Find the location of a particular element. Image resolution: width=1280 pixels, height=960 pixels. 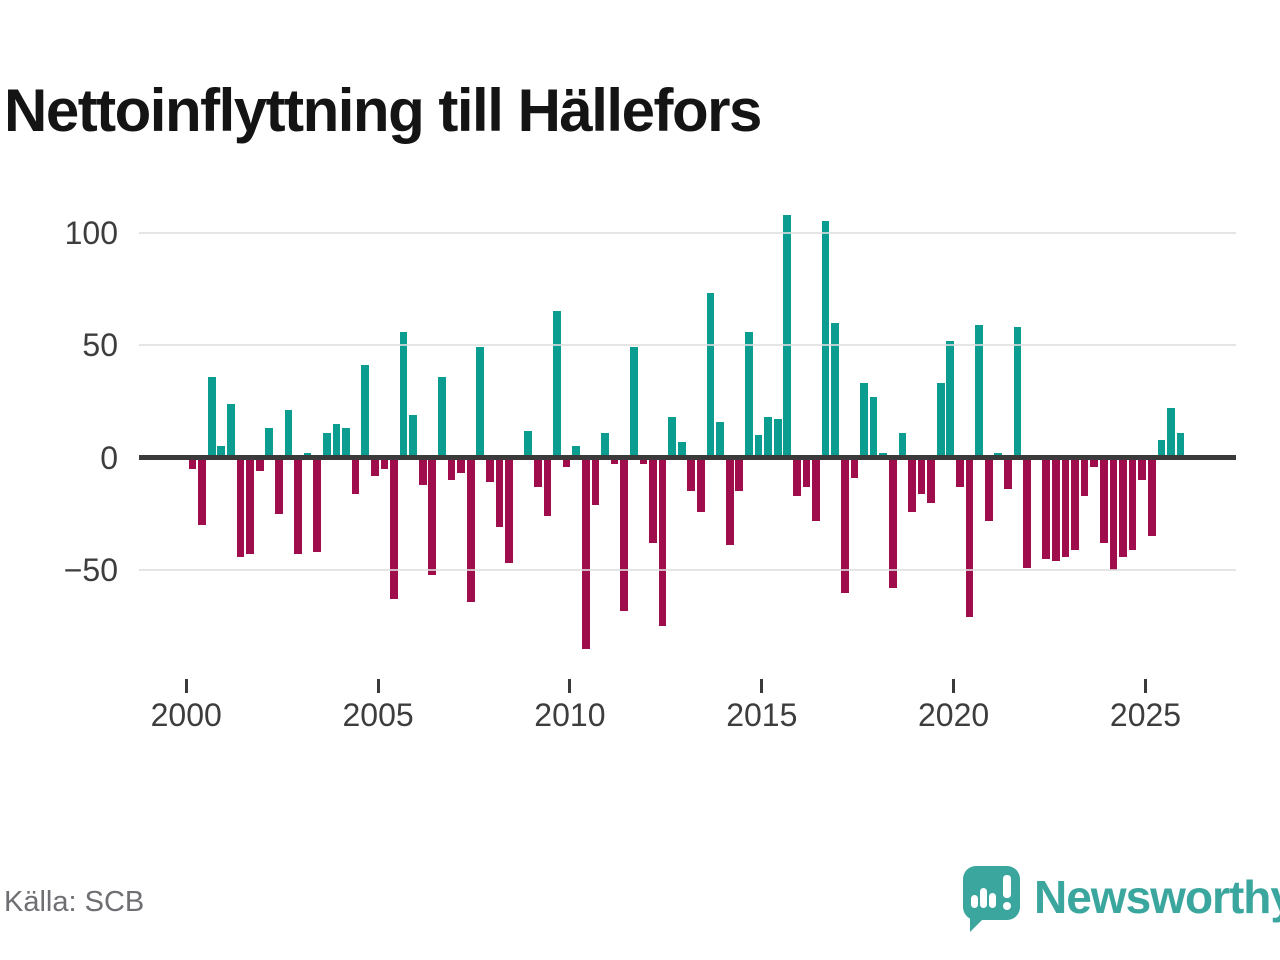

bar-2010-q1 is located at coordinates (576, 452).